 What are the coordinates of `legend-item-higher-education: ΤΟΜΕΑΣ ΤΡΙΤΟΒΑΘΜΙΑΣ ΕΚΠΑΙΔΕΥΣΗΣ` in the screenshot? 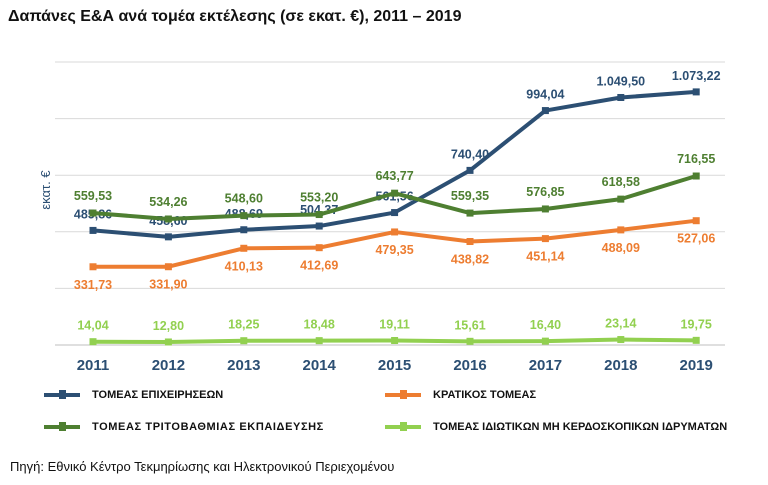 It's located at (184, 427).